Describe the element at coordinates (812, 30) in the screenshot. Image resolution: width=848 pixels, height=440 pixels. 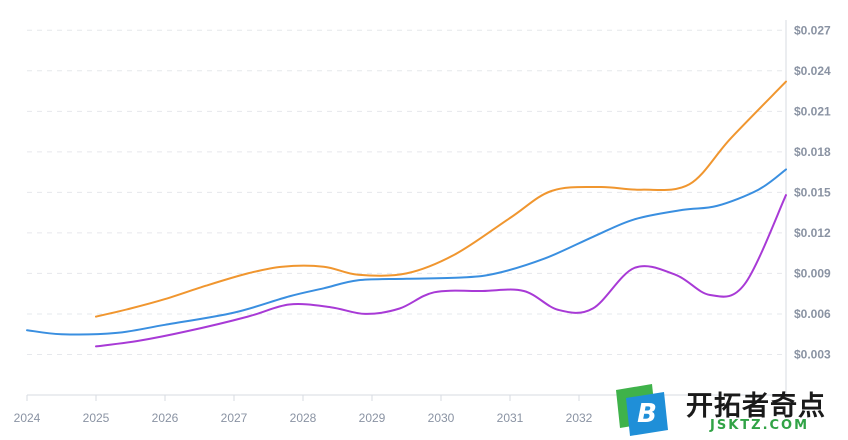
I see `y-tick-label: $0.027` at that location.